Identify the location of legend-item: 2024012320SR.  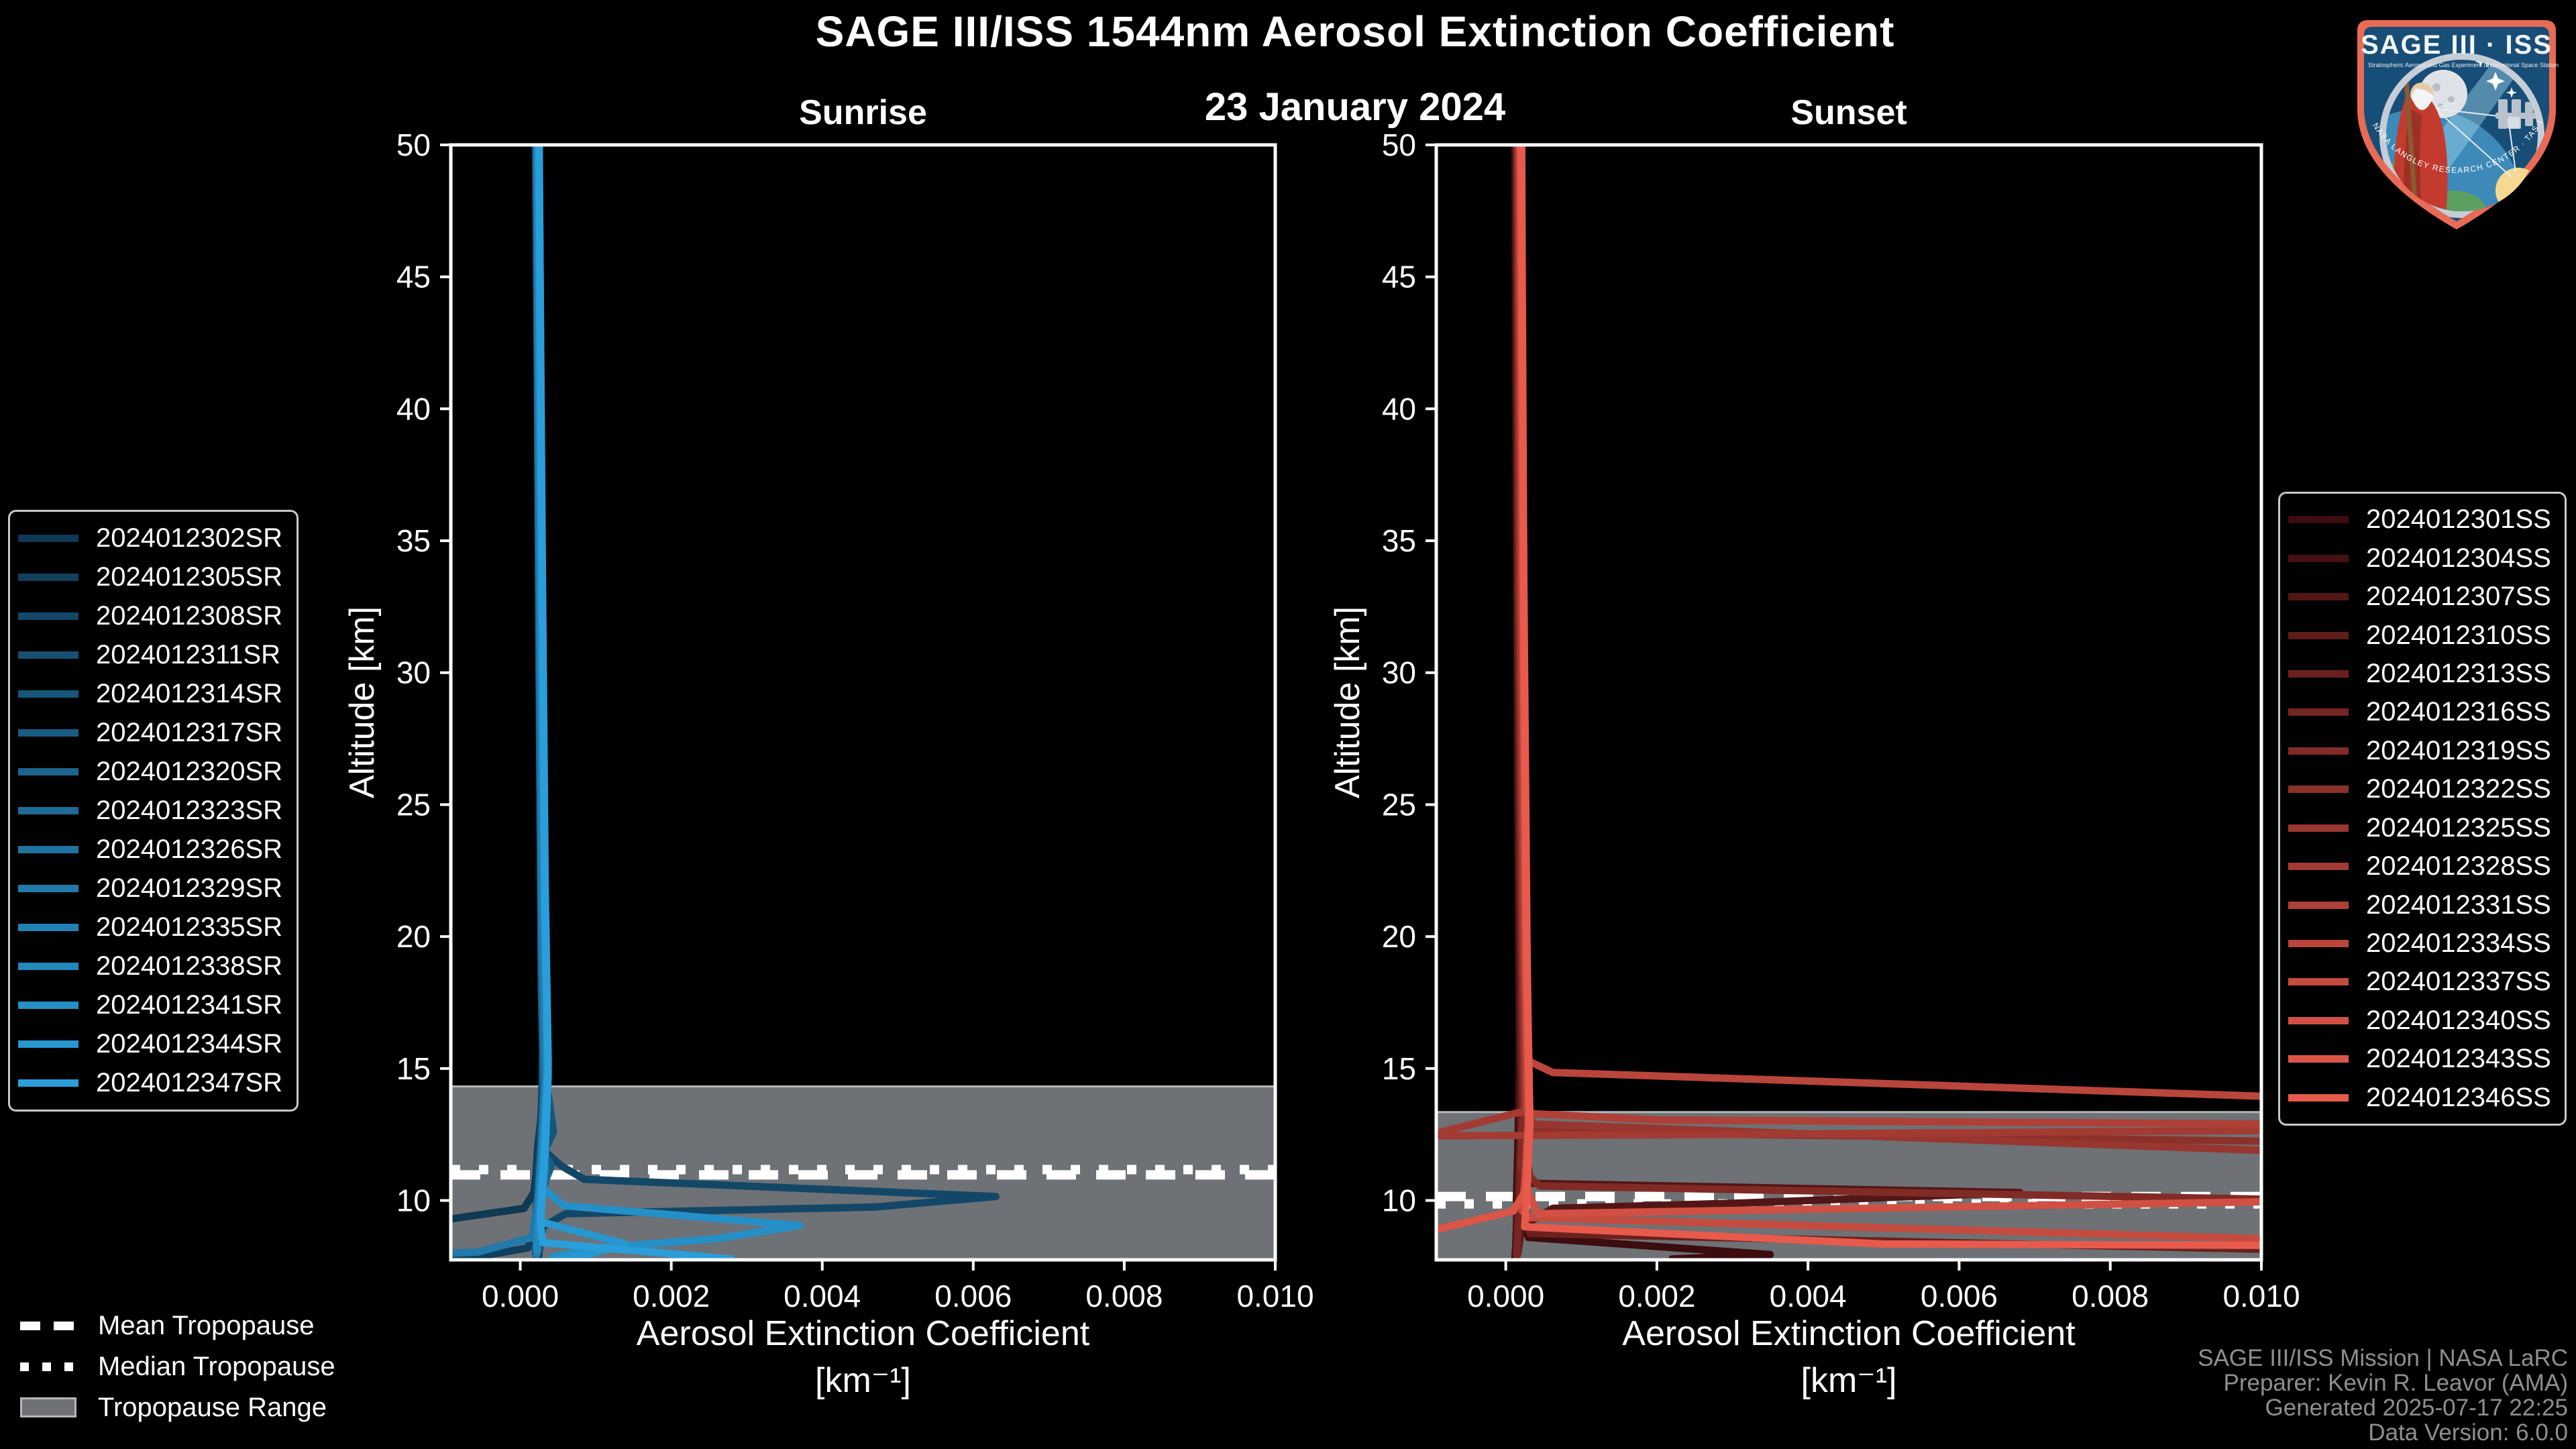
(153, 772).